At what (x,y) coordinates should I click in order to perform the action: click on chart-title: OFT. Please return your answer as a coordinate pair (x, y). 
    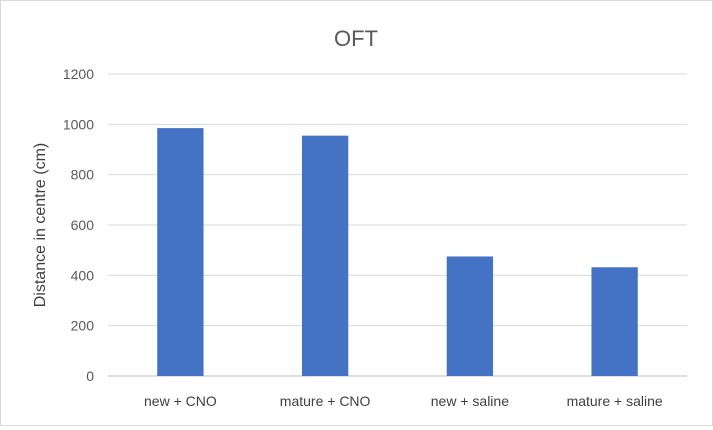
    Looking at the image, I should click on (356, 38).